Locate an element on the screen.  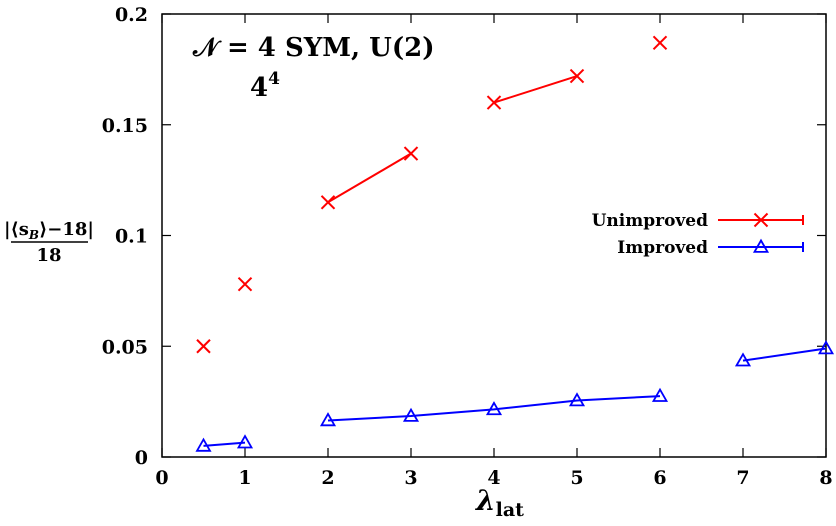
y-axis-label-num-head: |⟨s is located at coordinates (16, 229).